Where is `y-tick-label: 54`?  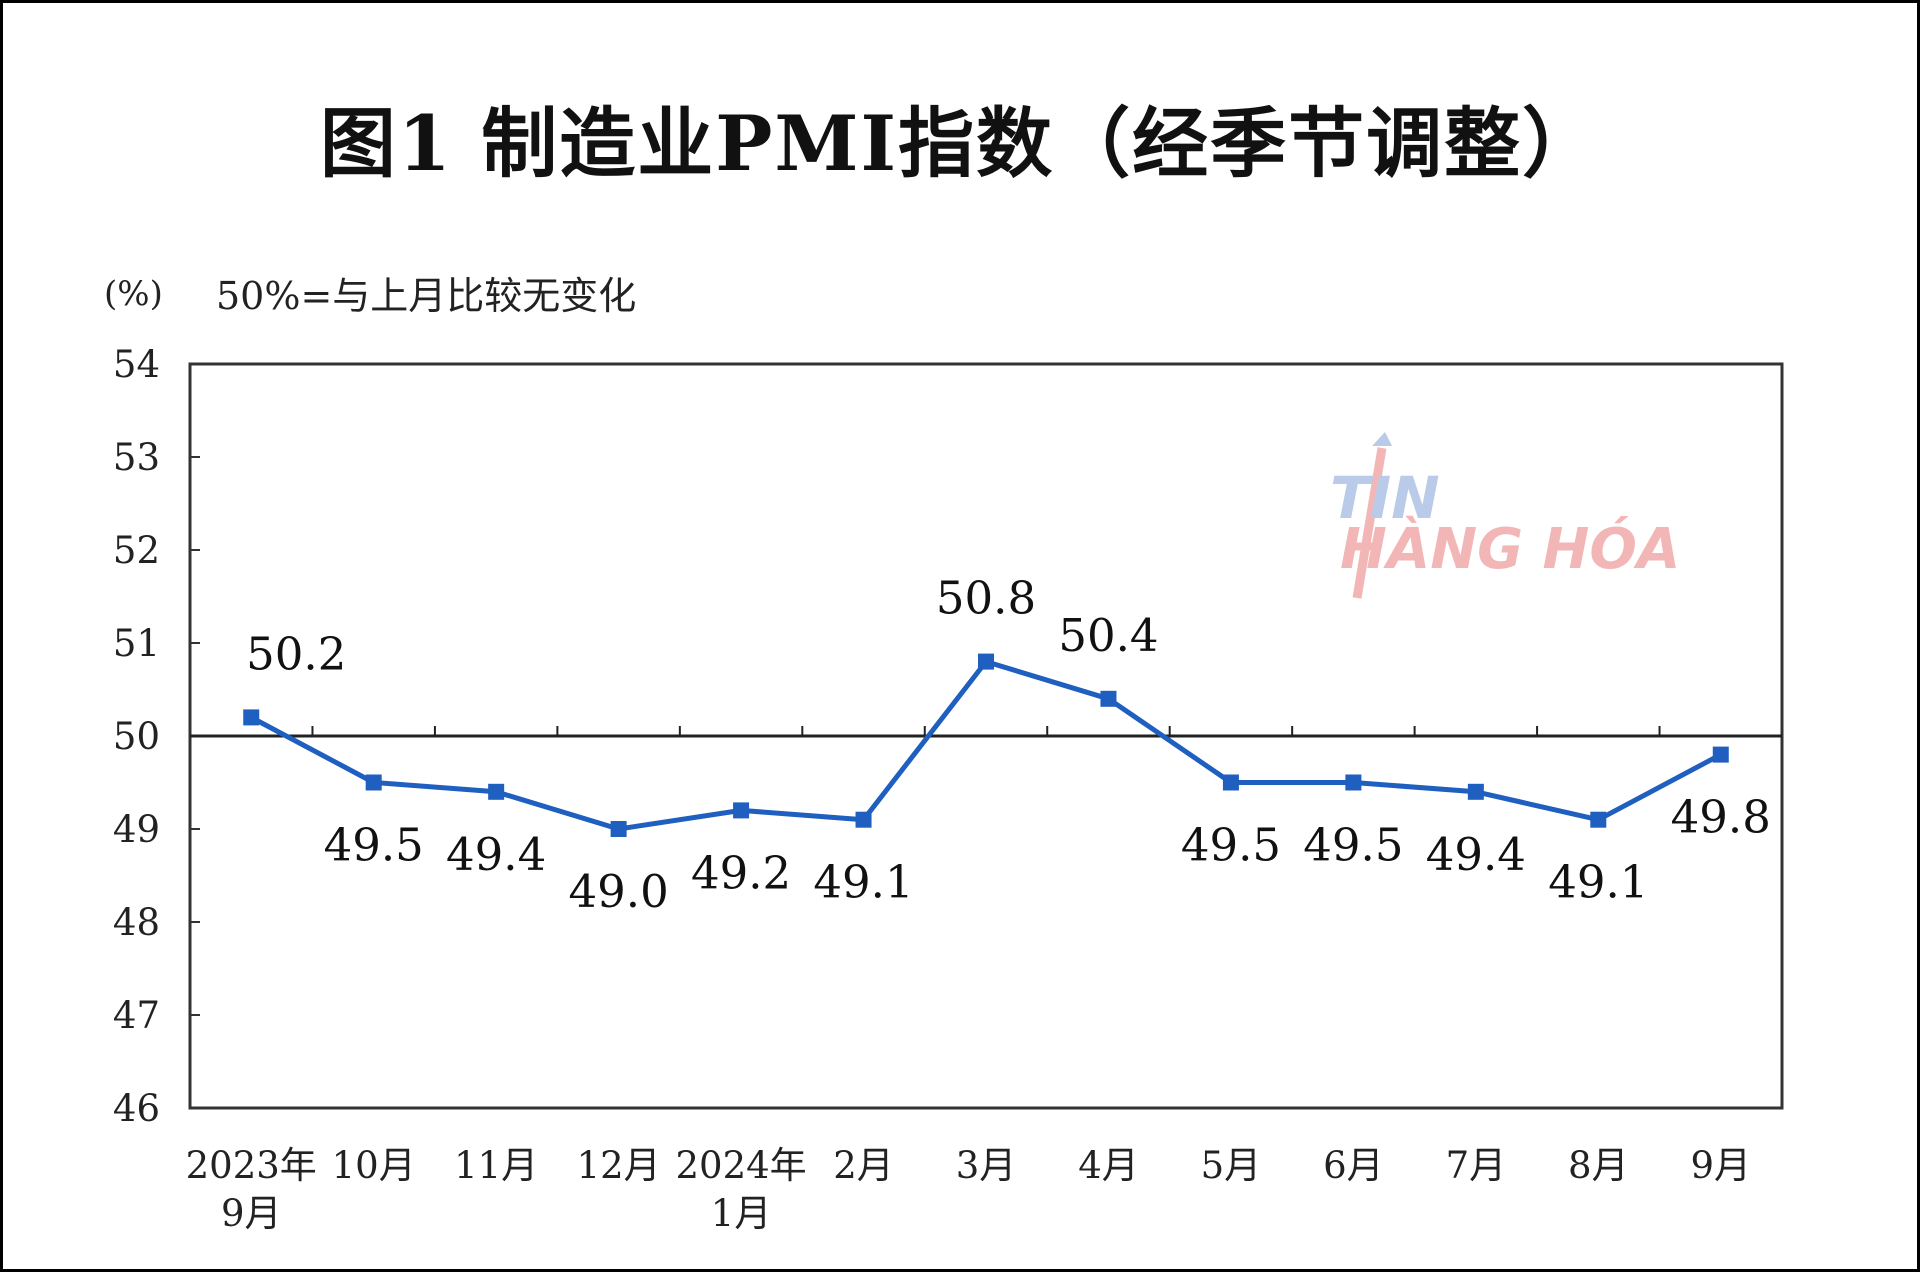 y-tick-label: 54 is located at coordinates (136, 364).